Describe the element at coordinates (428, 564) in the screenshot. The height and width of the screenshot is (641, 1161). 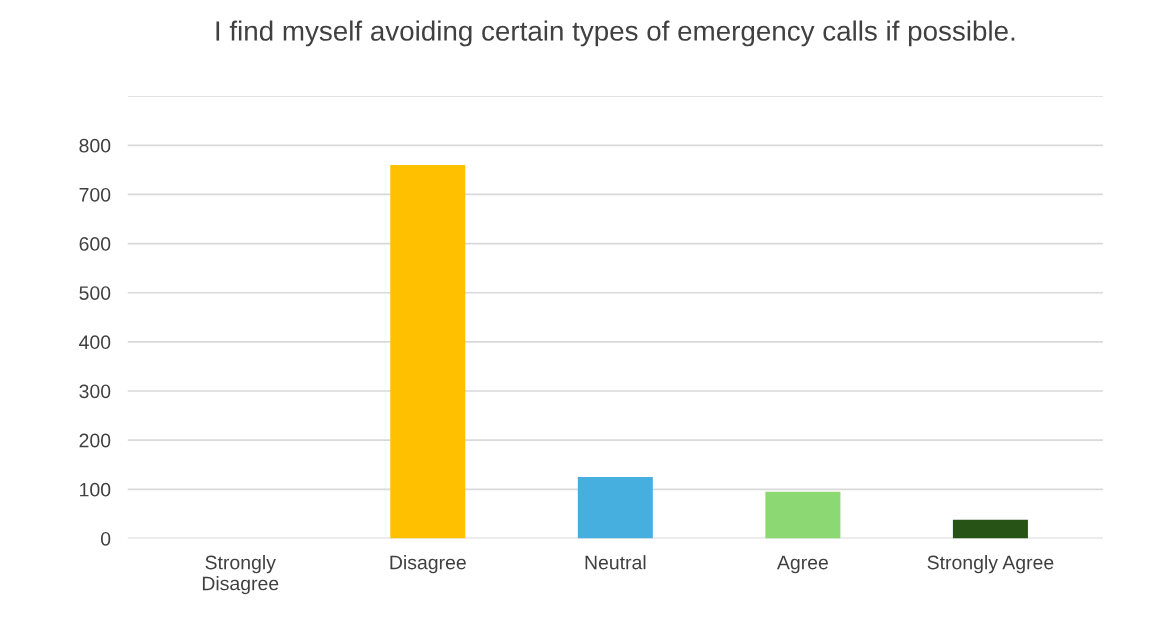
I see `x-tick-label: Disagree` at that location.